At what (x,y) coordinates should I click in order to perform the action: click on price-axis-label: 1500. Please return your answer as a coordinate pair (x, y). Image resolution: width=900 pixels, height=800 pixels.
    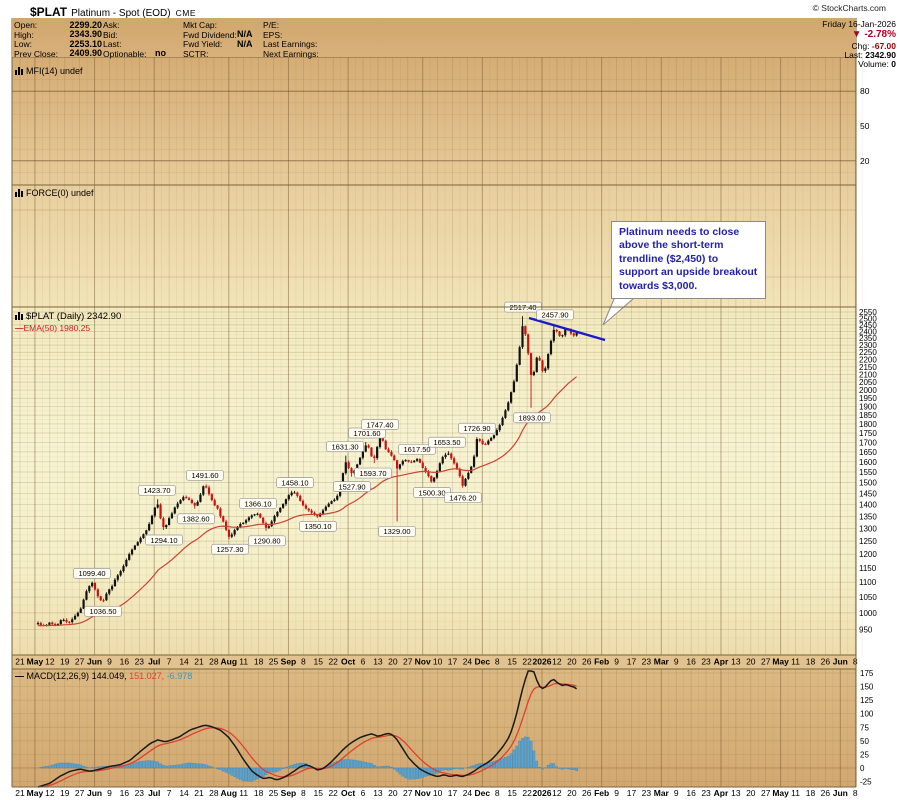
    Looking at the image, I should click on (868, 483).